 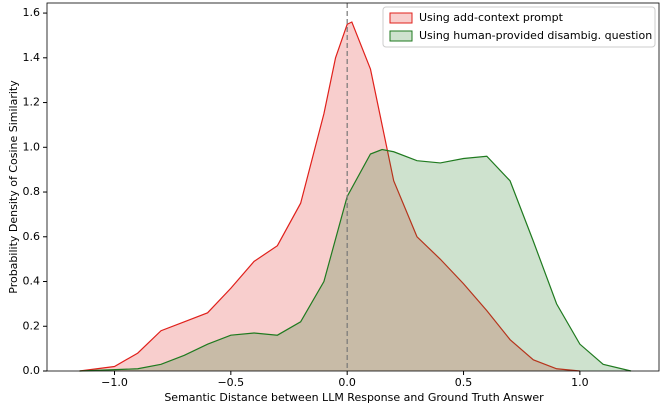 What do you see at coordinates (32, 146) in the screenshot?
I see `y-tick-label: 1.0` at bounding box center [32, 146].